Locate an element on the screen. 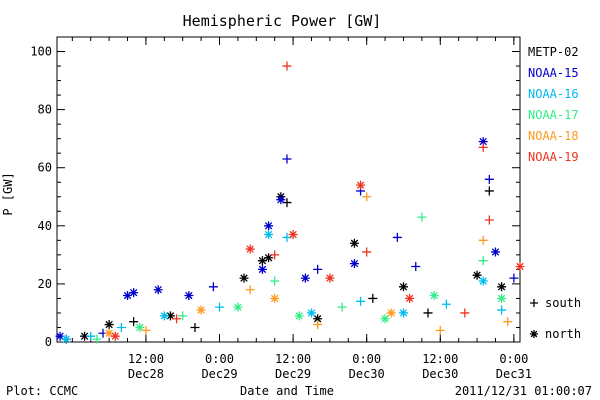  marker-legend-label: south is located at coordinates (563, 303).